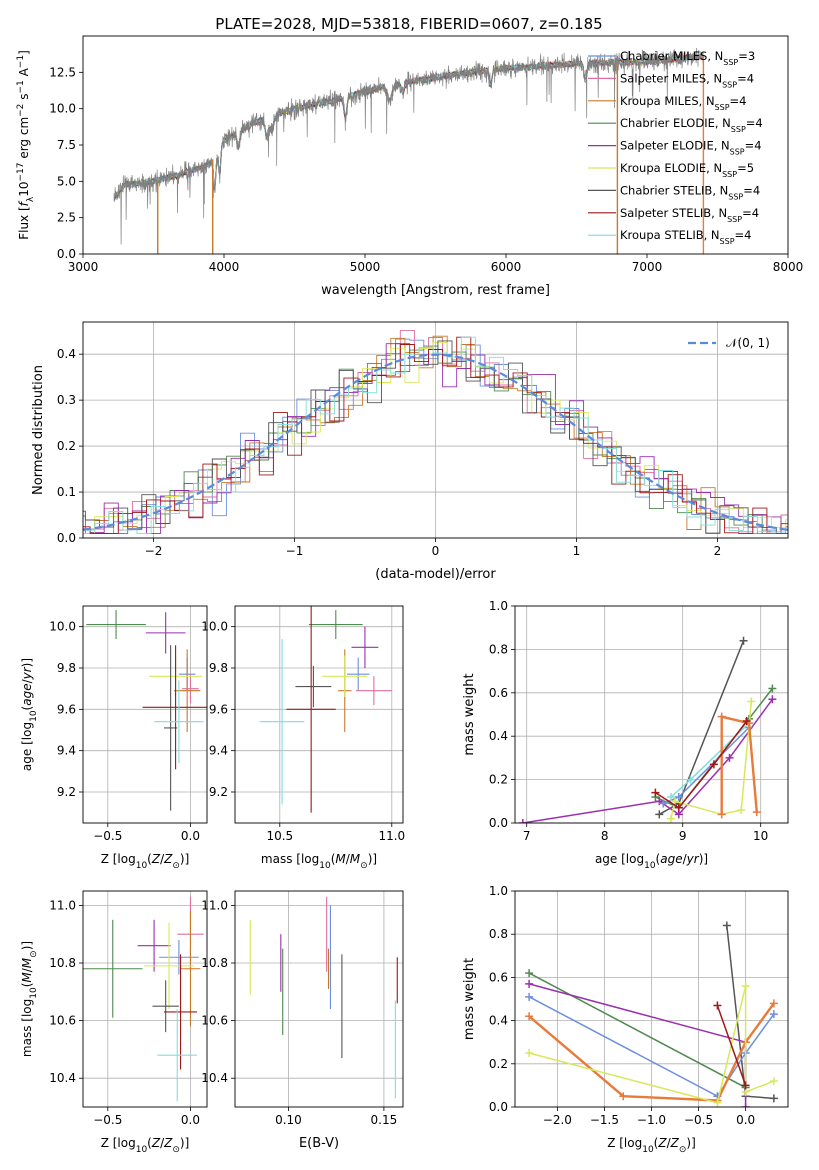 This screenshot has width=819, height=1170. What do you see at coordinates (498, 934) in the screenshot?
I see `y-tick-label: 0.8` at bounding box center [498, 934].